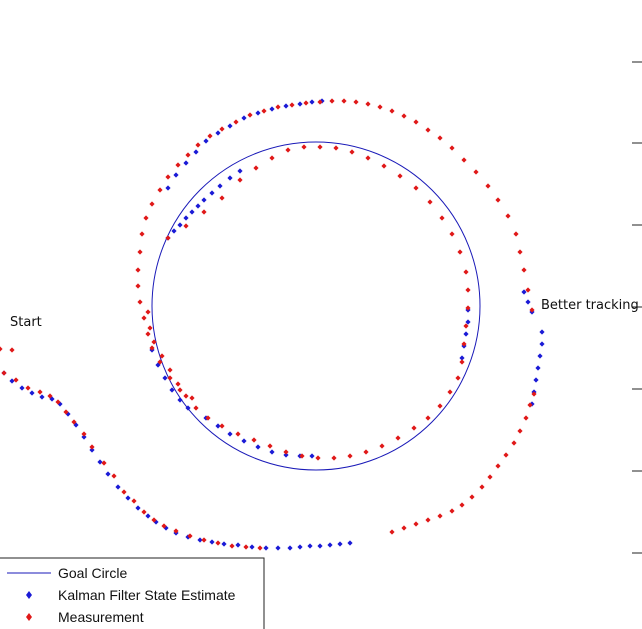 This screenshot has width=642, height=629. What do you see at coordinates (29, 595) in the screenshot?
I see `legend-kf-diamond-icon` at bounding box center [29, 595].